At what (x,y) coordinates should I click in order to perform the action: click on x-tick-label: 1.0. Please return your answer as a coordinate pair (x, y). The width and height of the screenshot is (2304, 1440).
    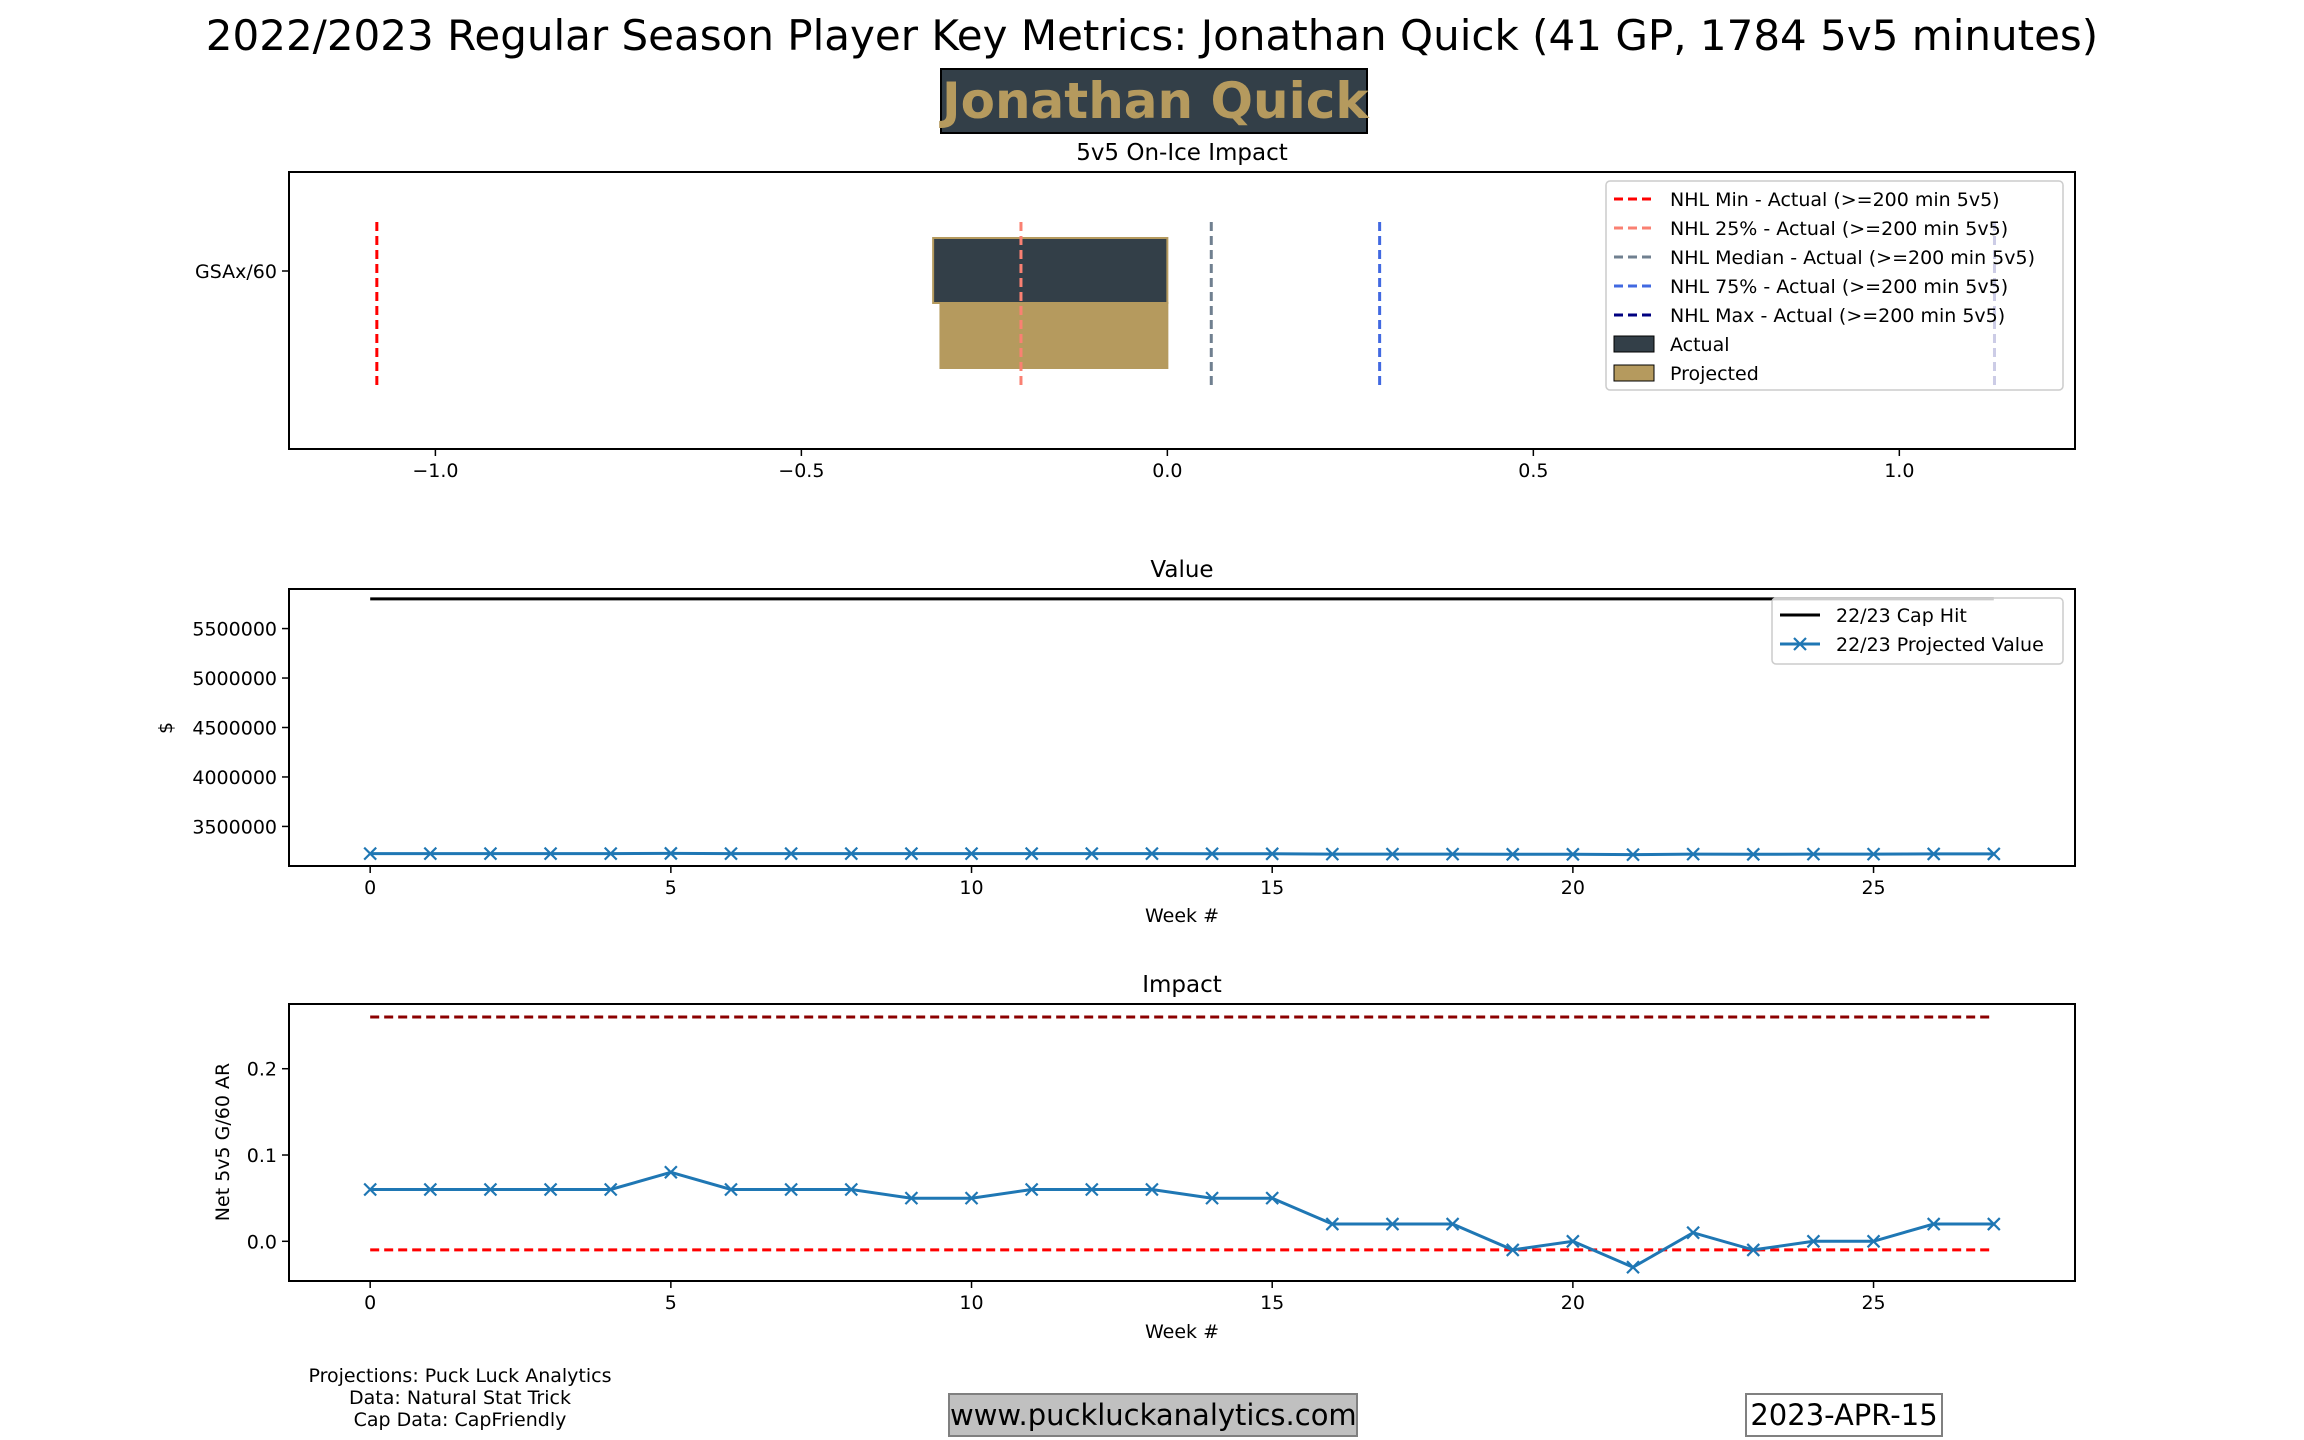
    Looking at the image, I should click on (1899, 471).